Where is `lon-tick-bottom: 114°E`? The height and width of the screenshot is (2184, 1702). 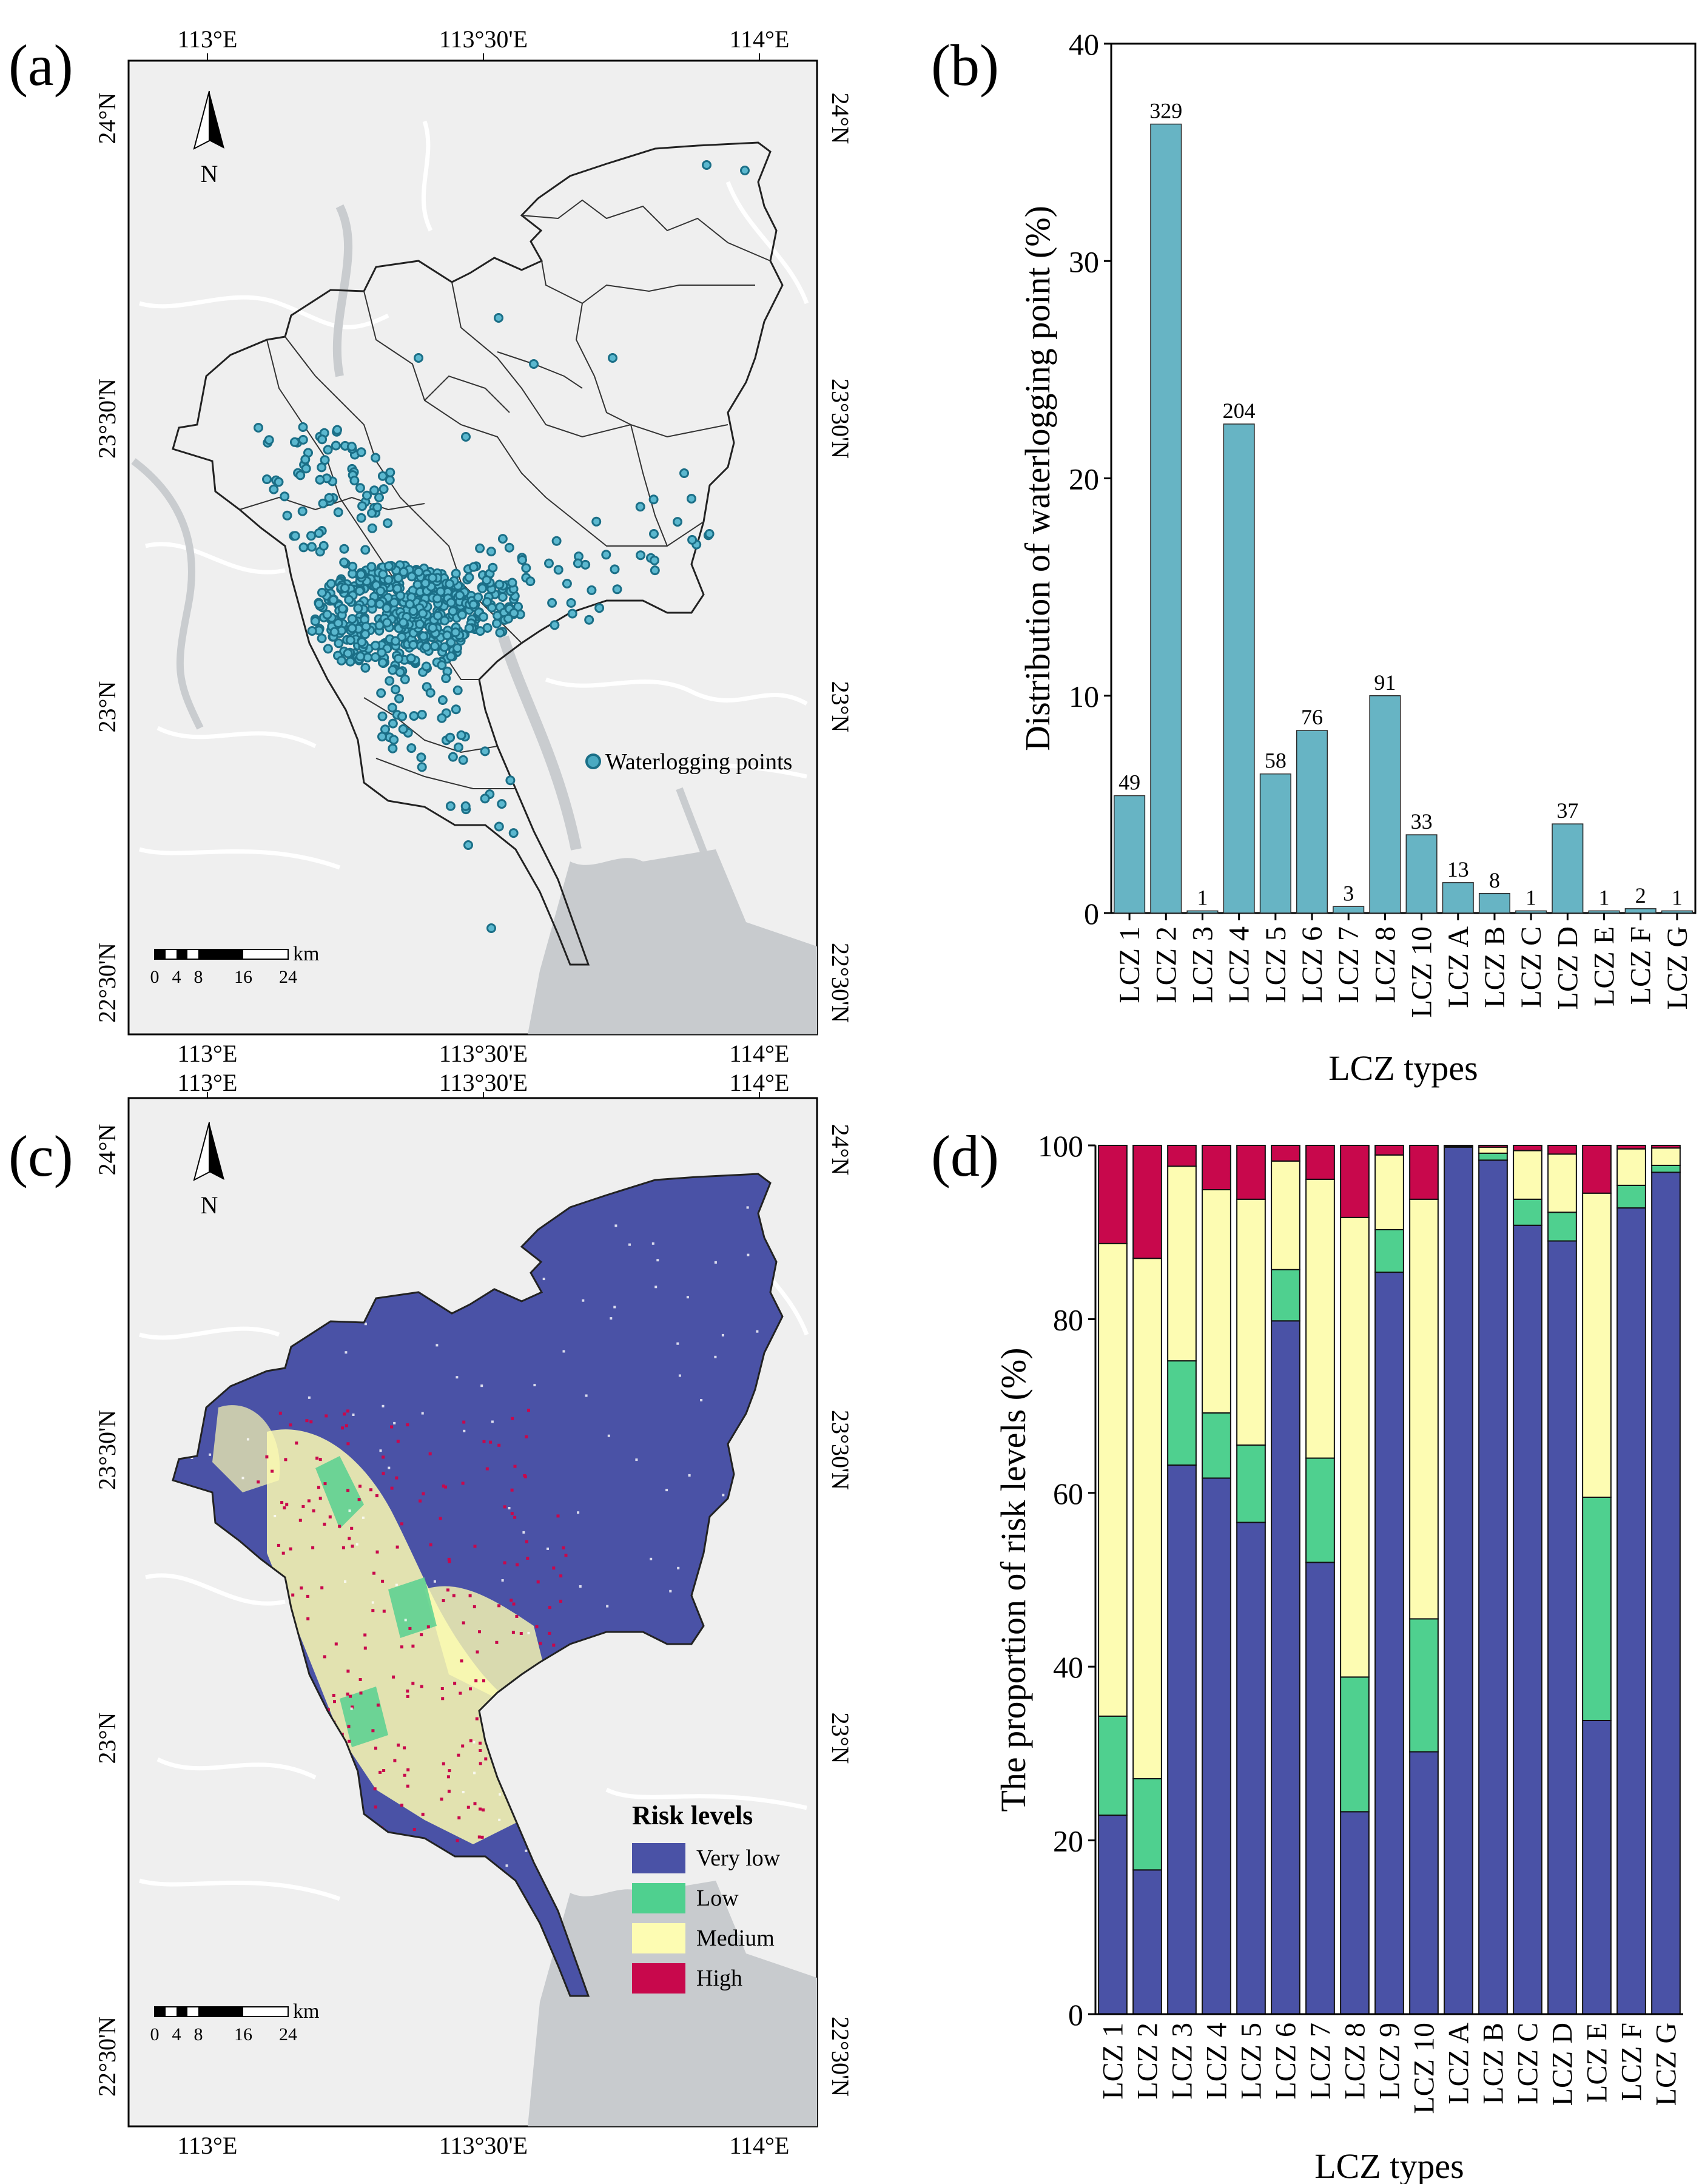
lon-tick-bottom: 114°E is located at coordinates (760, 1053).